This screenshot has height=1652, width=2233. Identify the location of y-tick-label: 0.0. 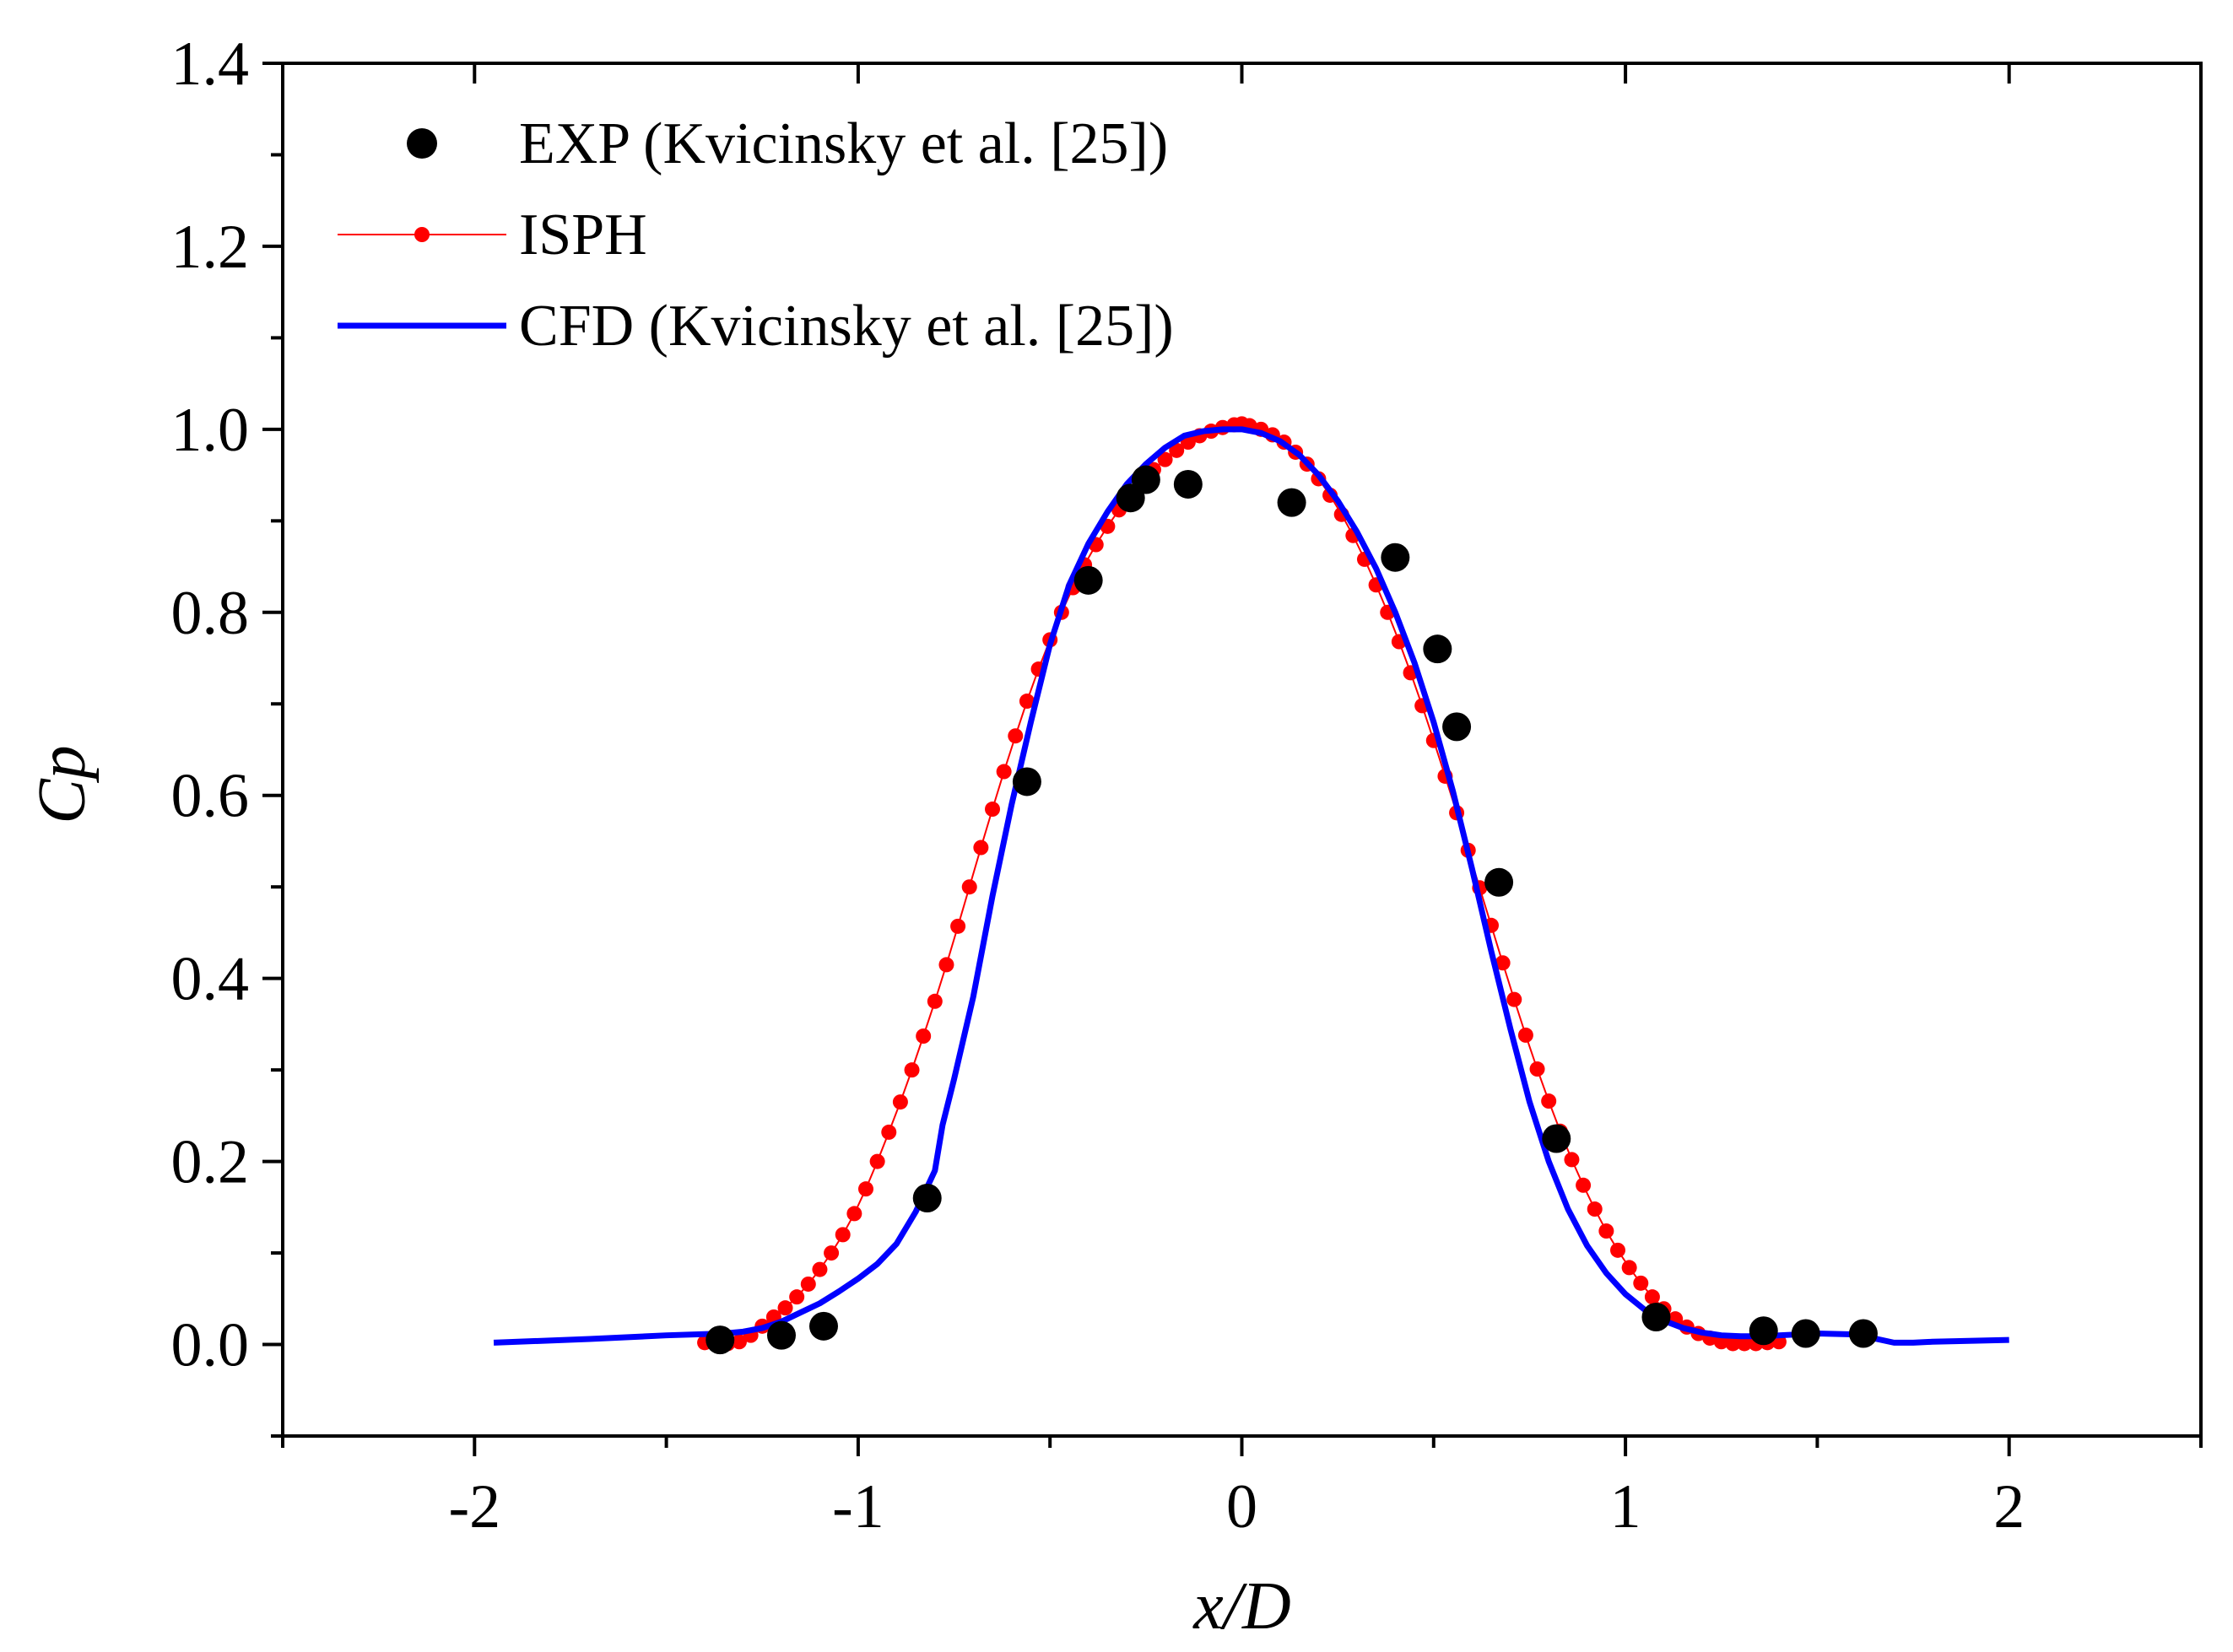
(210, 1345).